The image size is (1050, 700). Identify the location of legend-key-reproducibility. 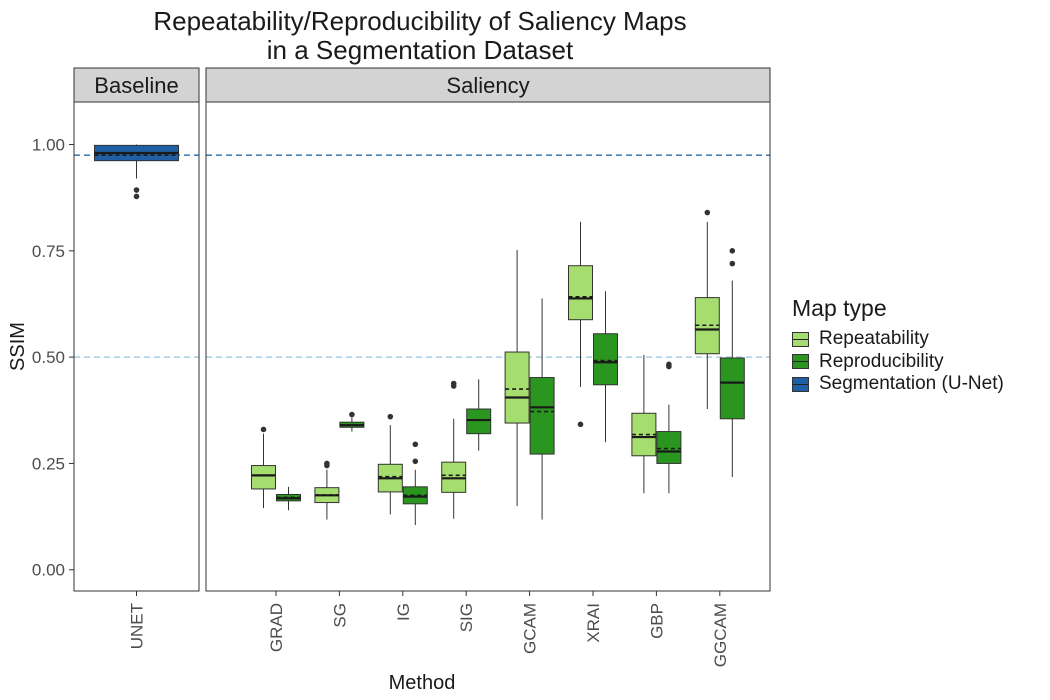
(800, 362).